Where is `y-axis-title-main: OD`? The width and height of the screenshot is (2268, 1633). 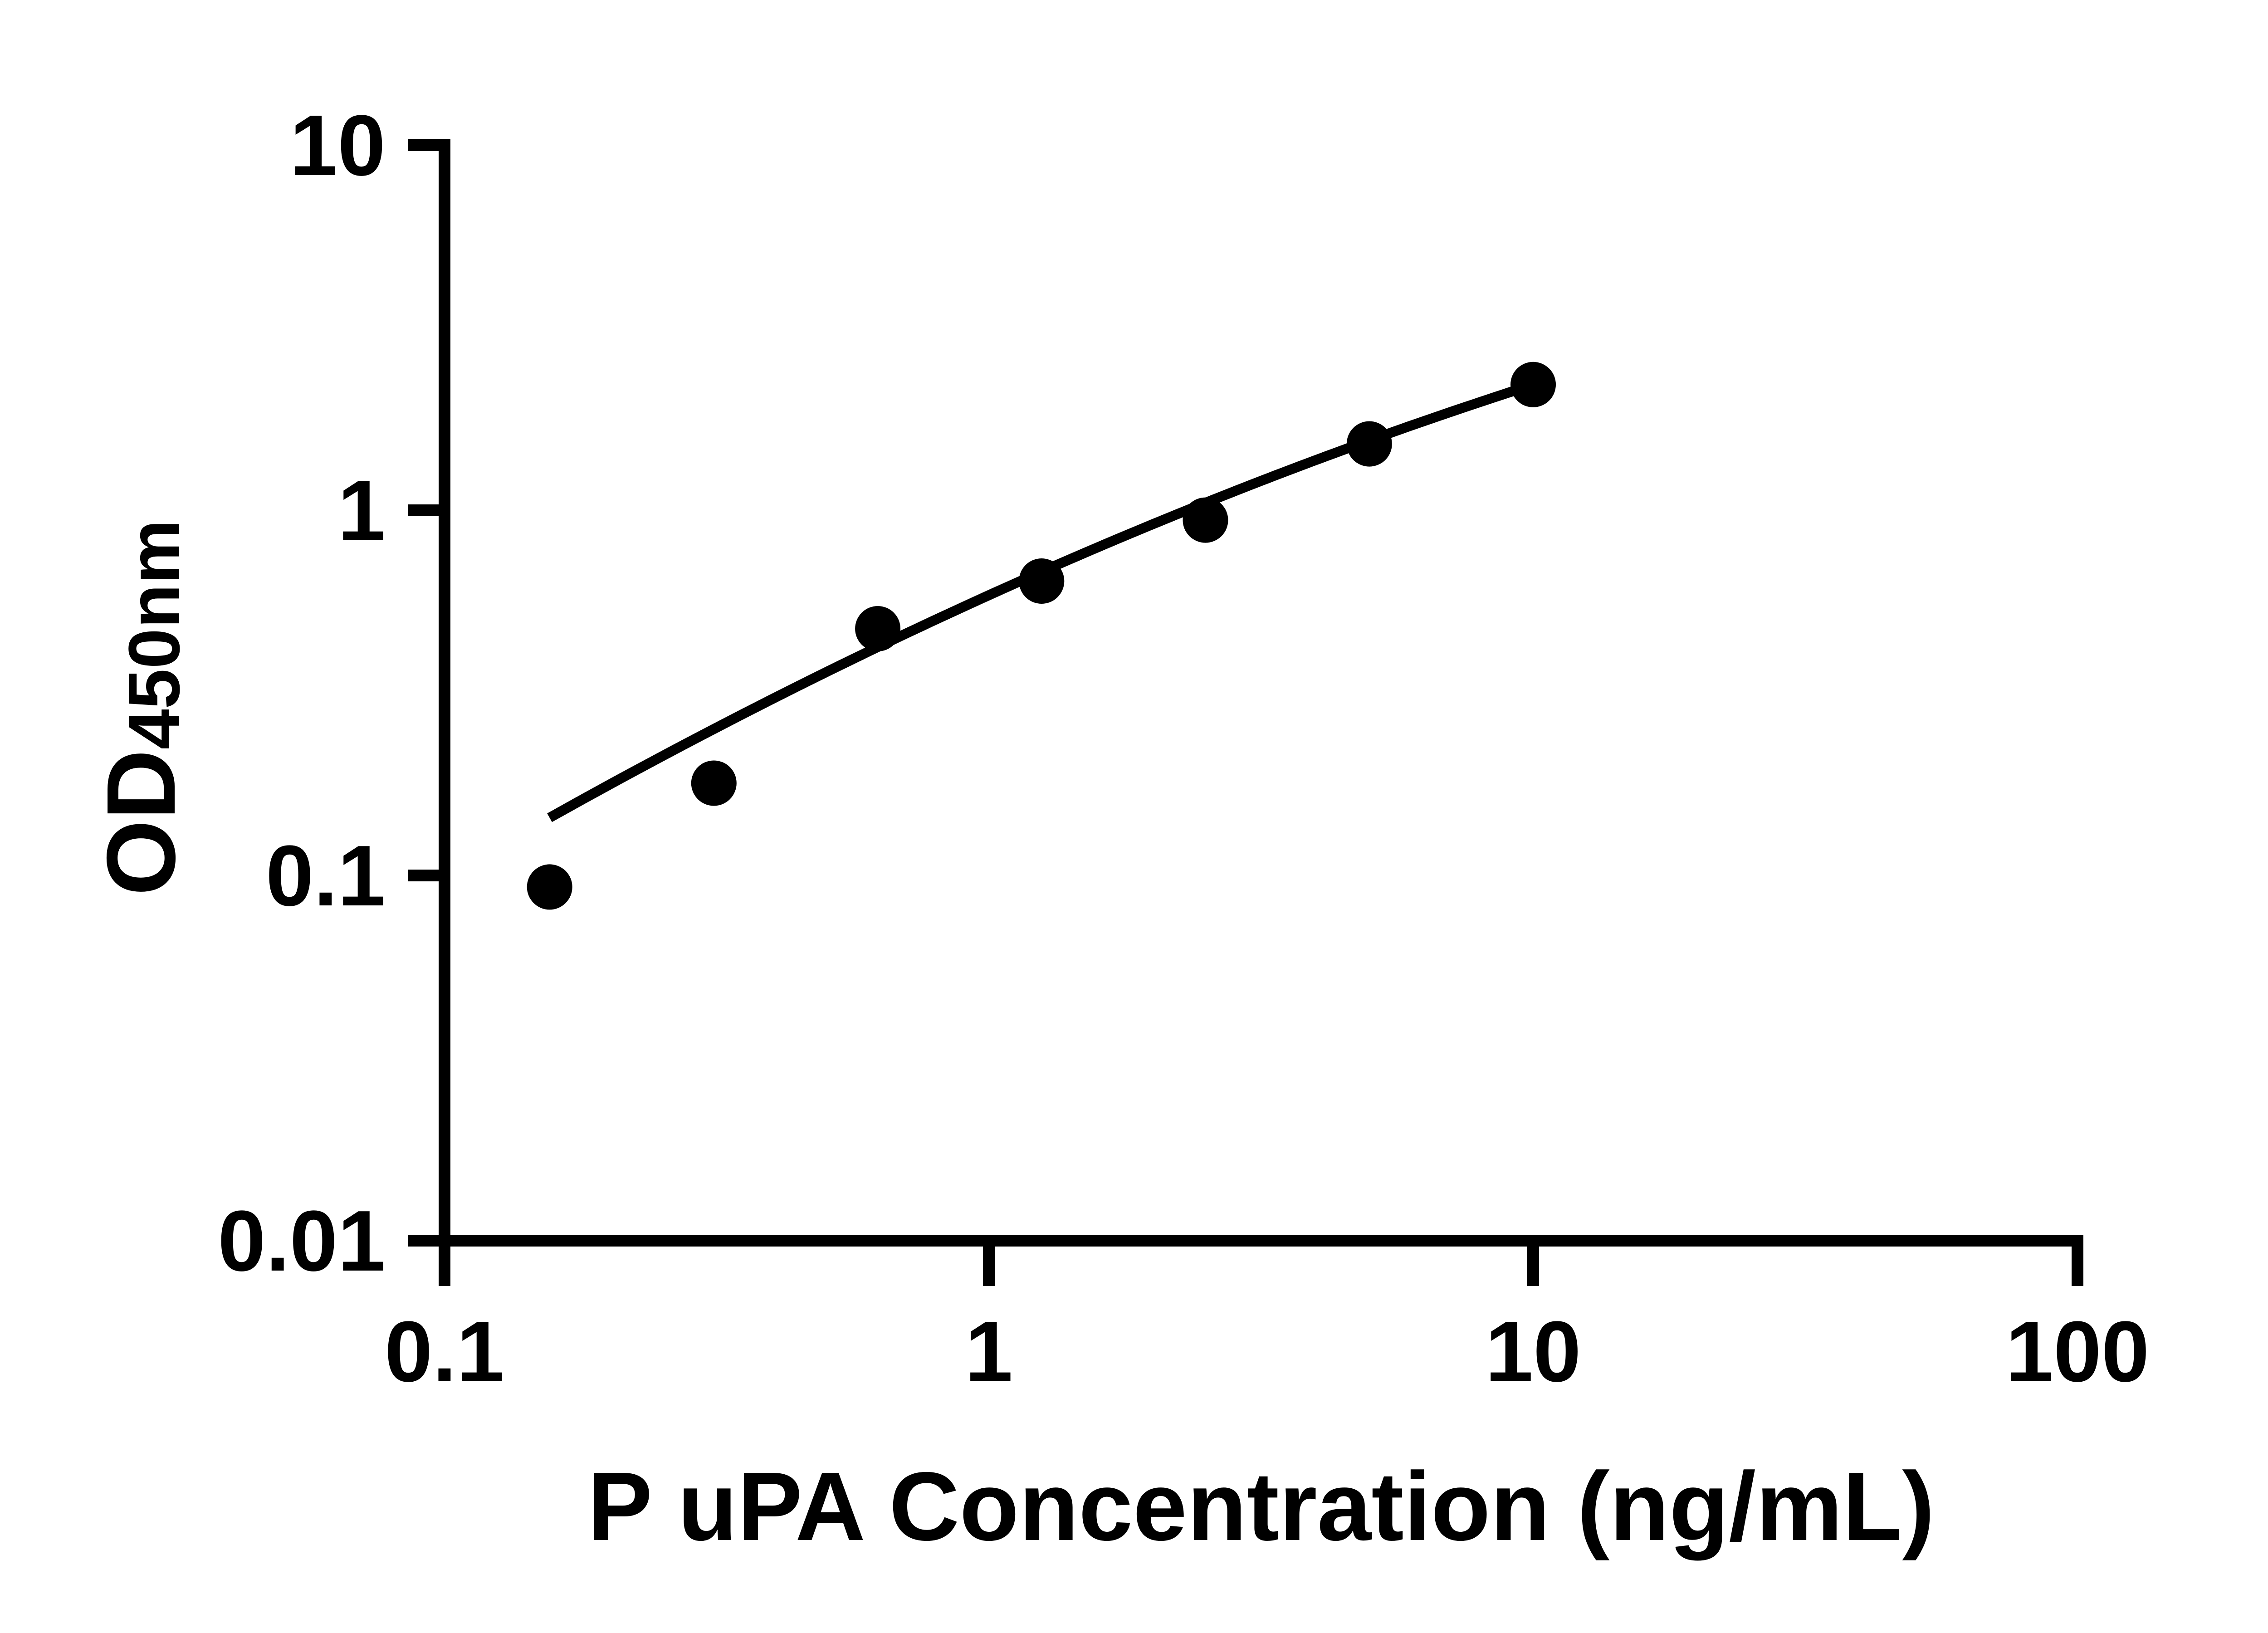 y-axis-title-main: OD is located at coordinates (141, 822).